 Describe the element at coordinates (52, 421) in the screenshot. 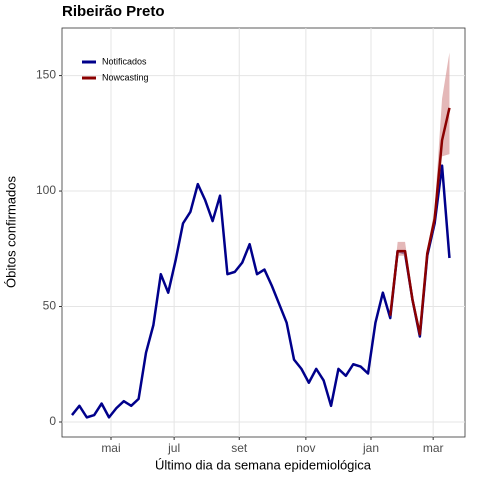

I see `y-tick-label: 0` at that location.